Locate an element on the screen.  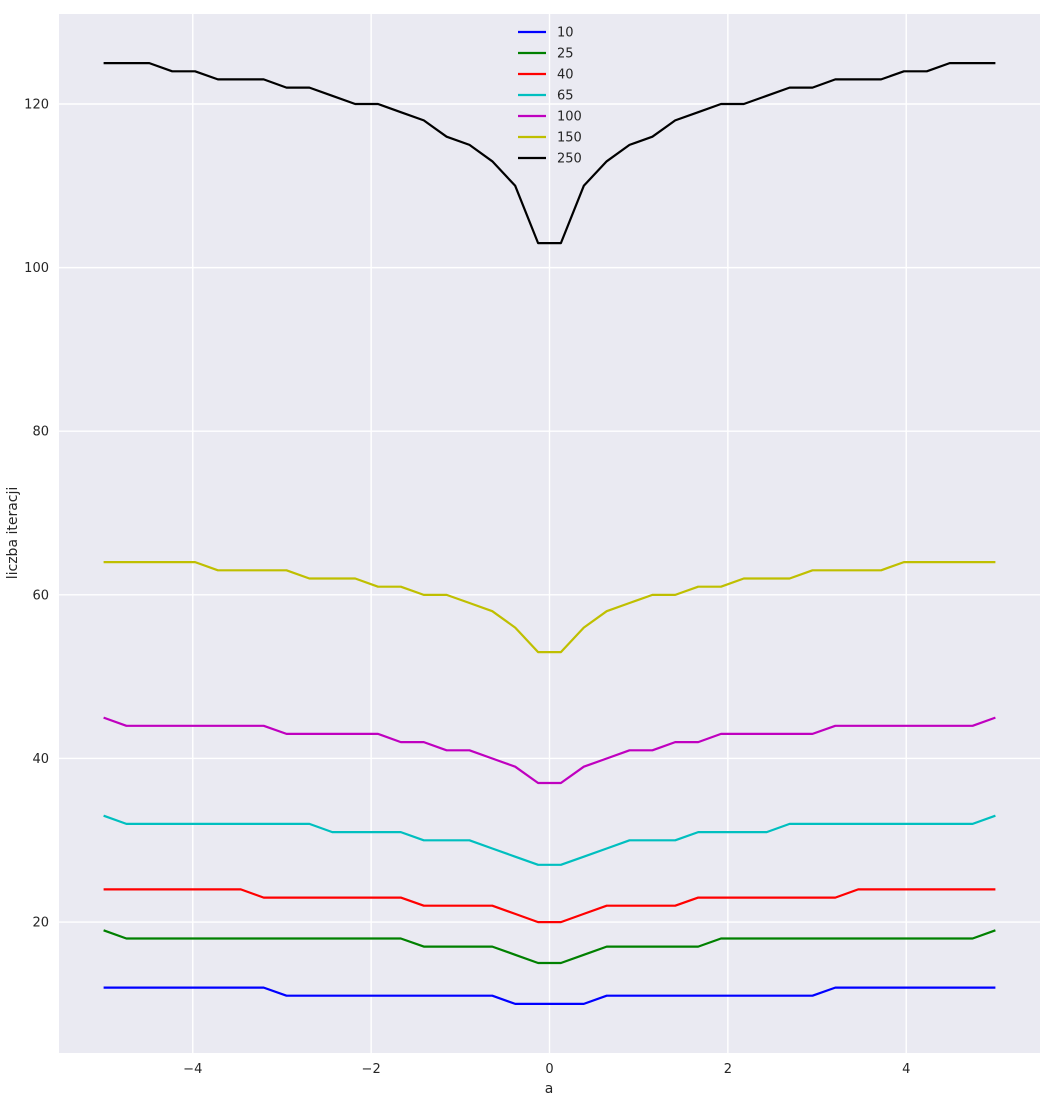
legend-label: 25 is located at coordinates (565, 54).